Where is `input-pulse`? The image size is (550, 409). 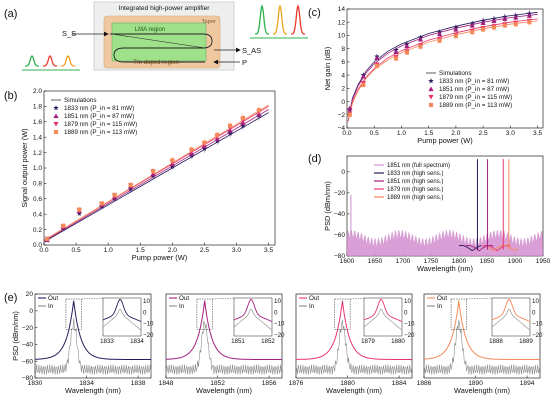 input-pulse is located at coordinates (68, 61).